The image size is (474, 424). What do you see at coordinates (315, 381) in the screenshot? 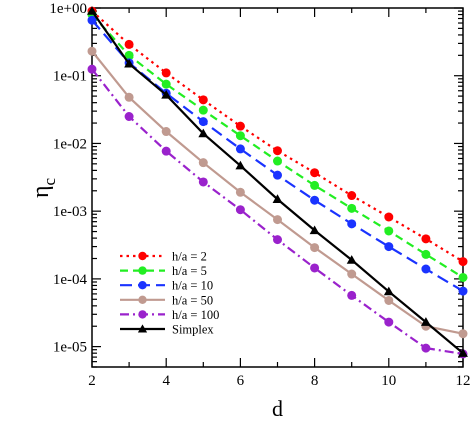
I see `x-tick-label: 8` at bounding box center [315, 381].